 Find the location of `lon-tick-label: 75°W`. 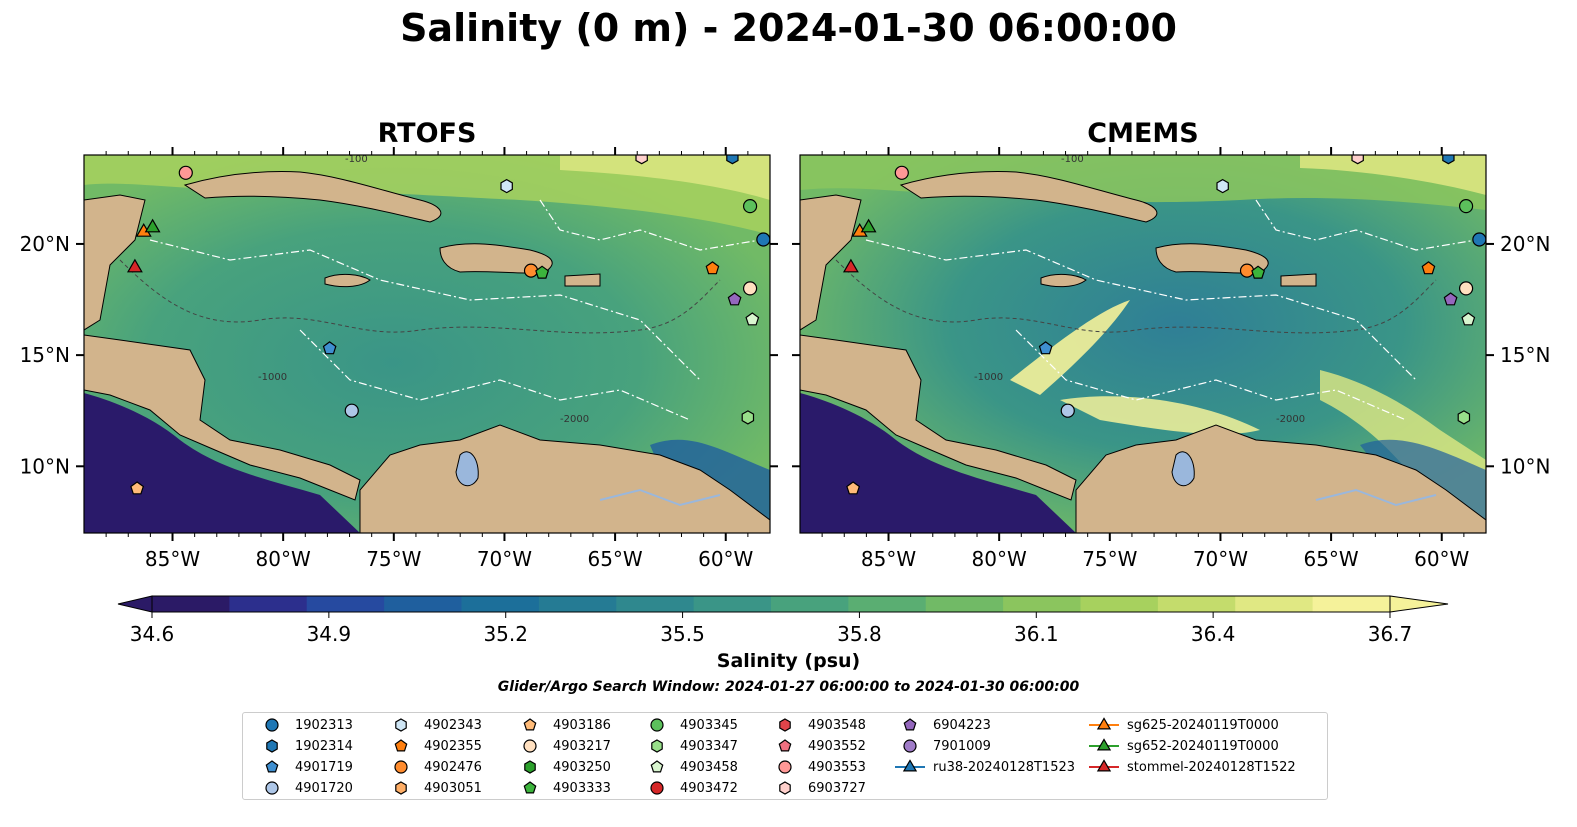

lon-tick-label: 75°W is located at coordinates (1109, 559).